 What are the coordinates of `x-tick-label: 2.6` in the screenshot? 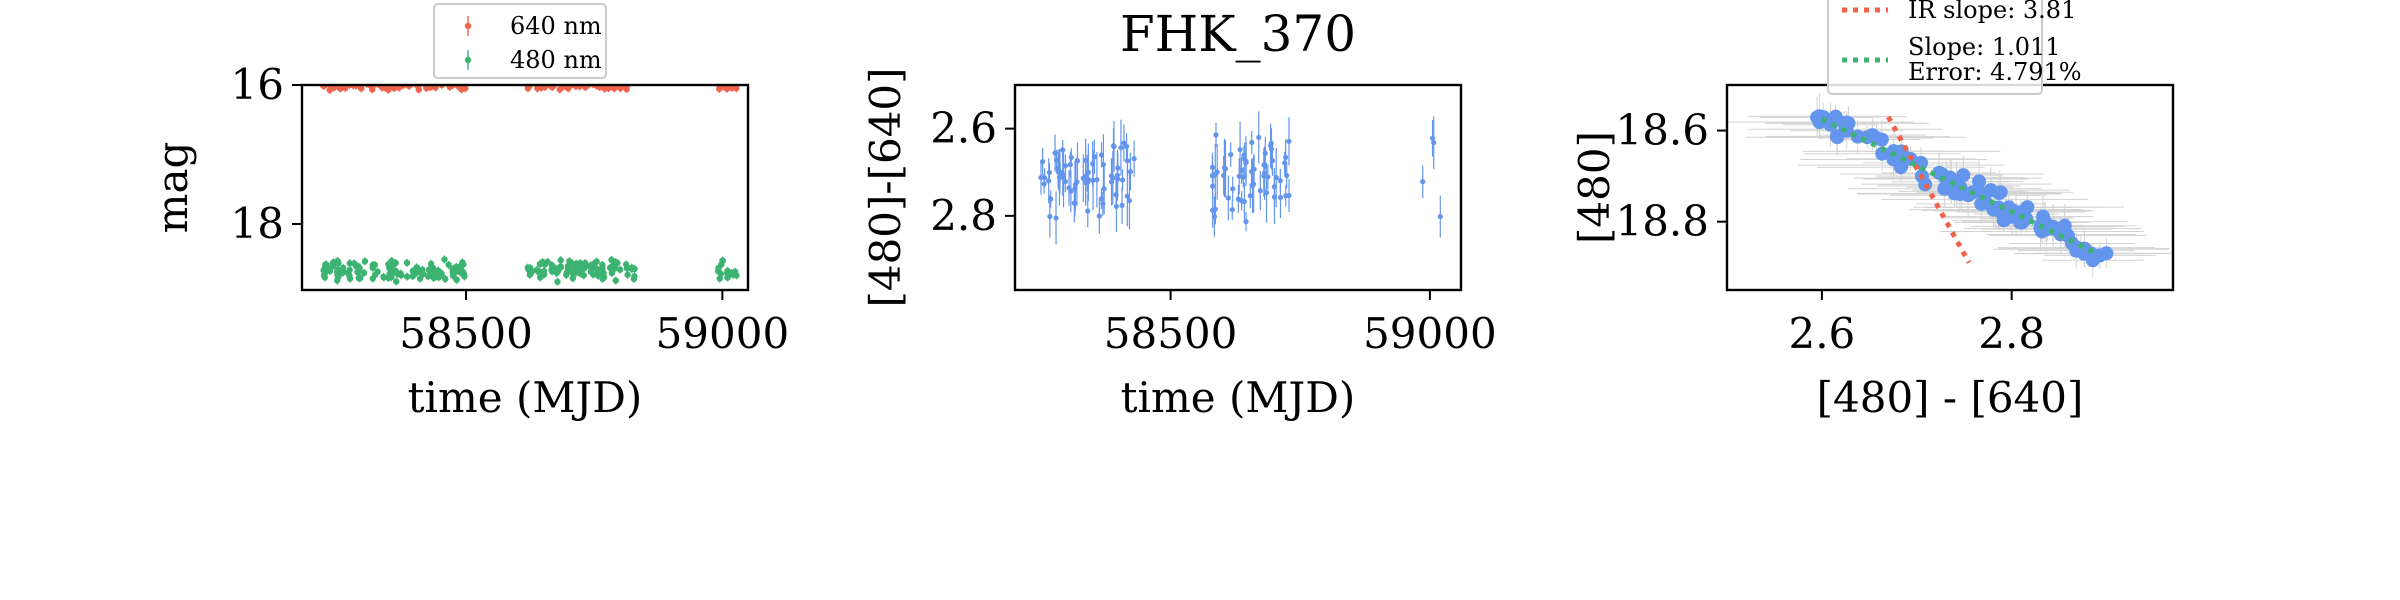 It's located at (1821, 333).